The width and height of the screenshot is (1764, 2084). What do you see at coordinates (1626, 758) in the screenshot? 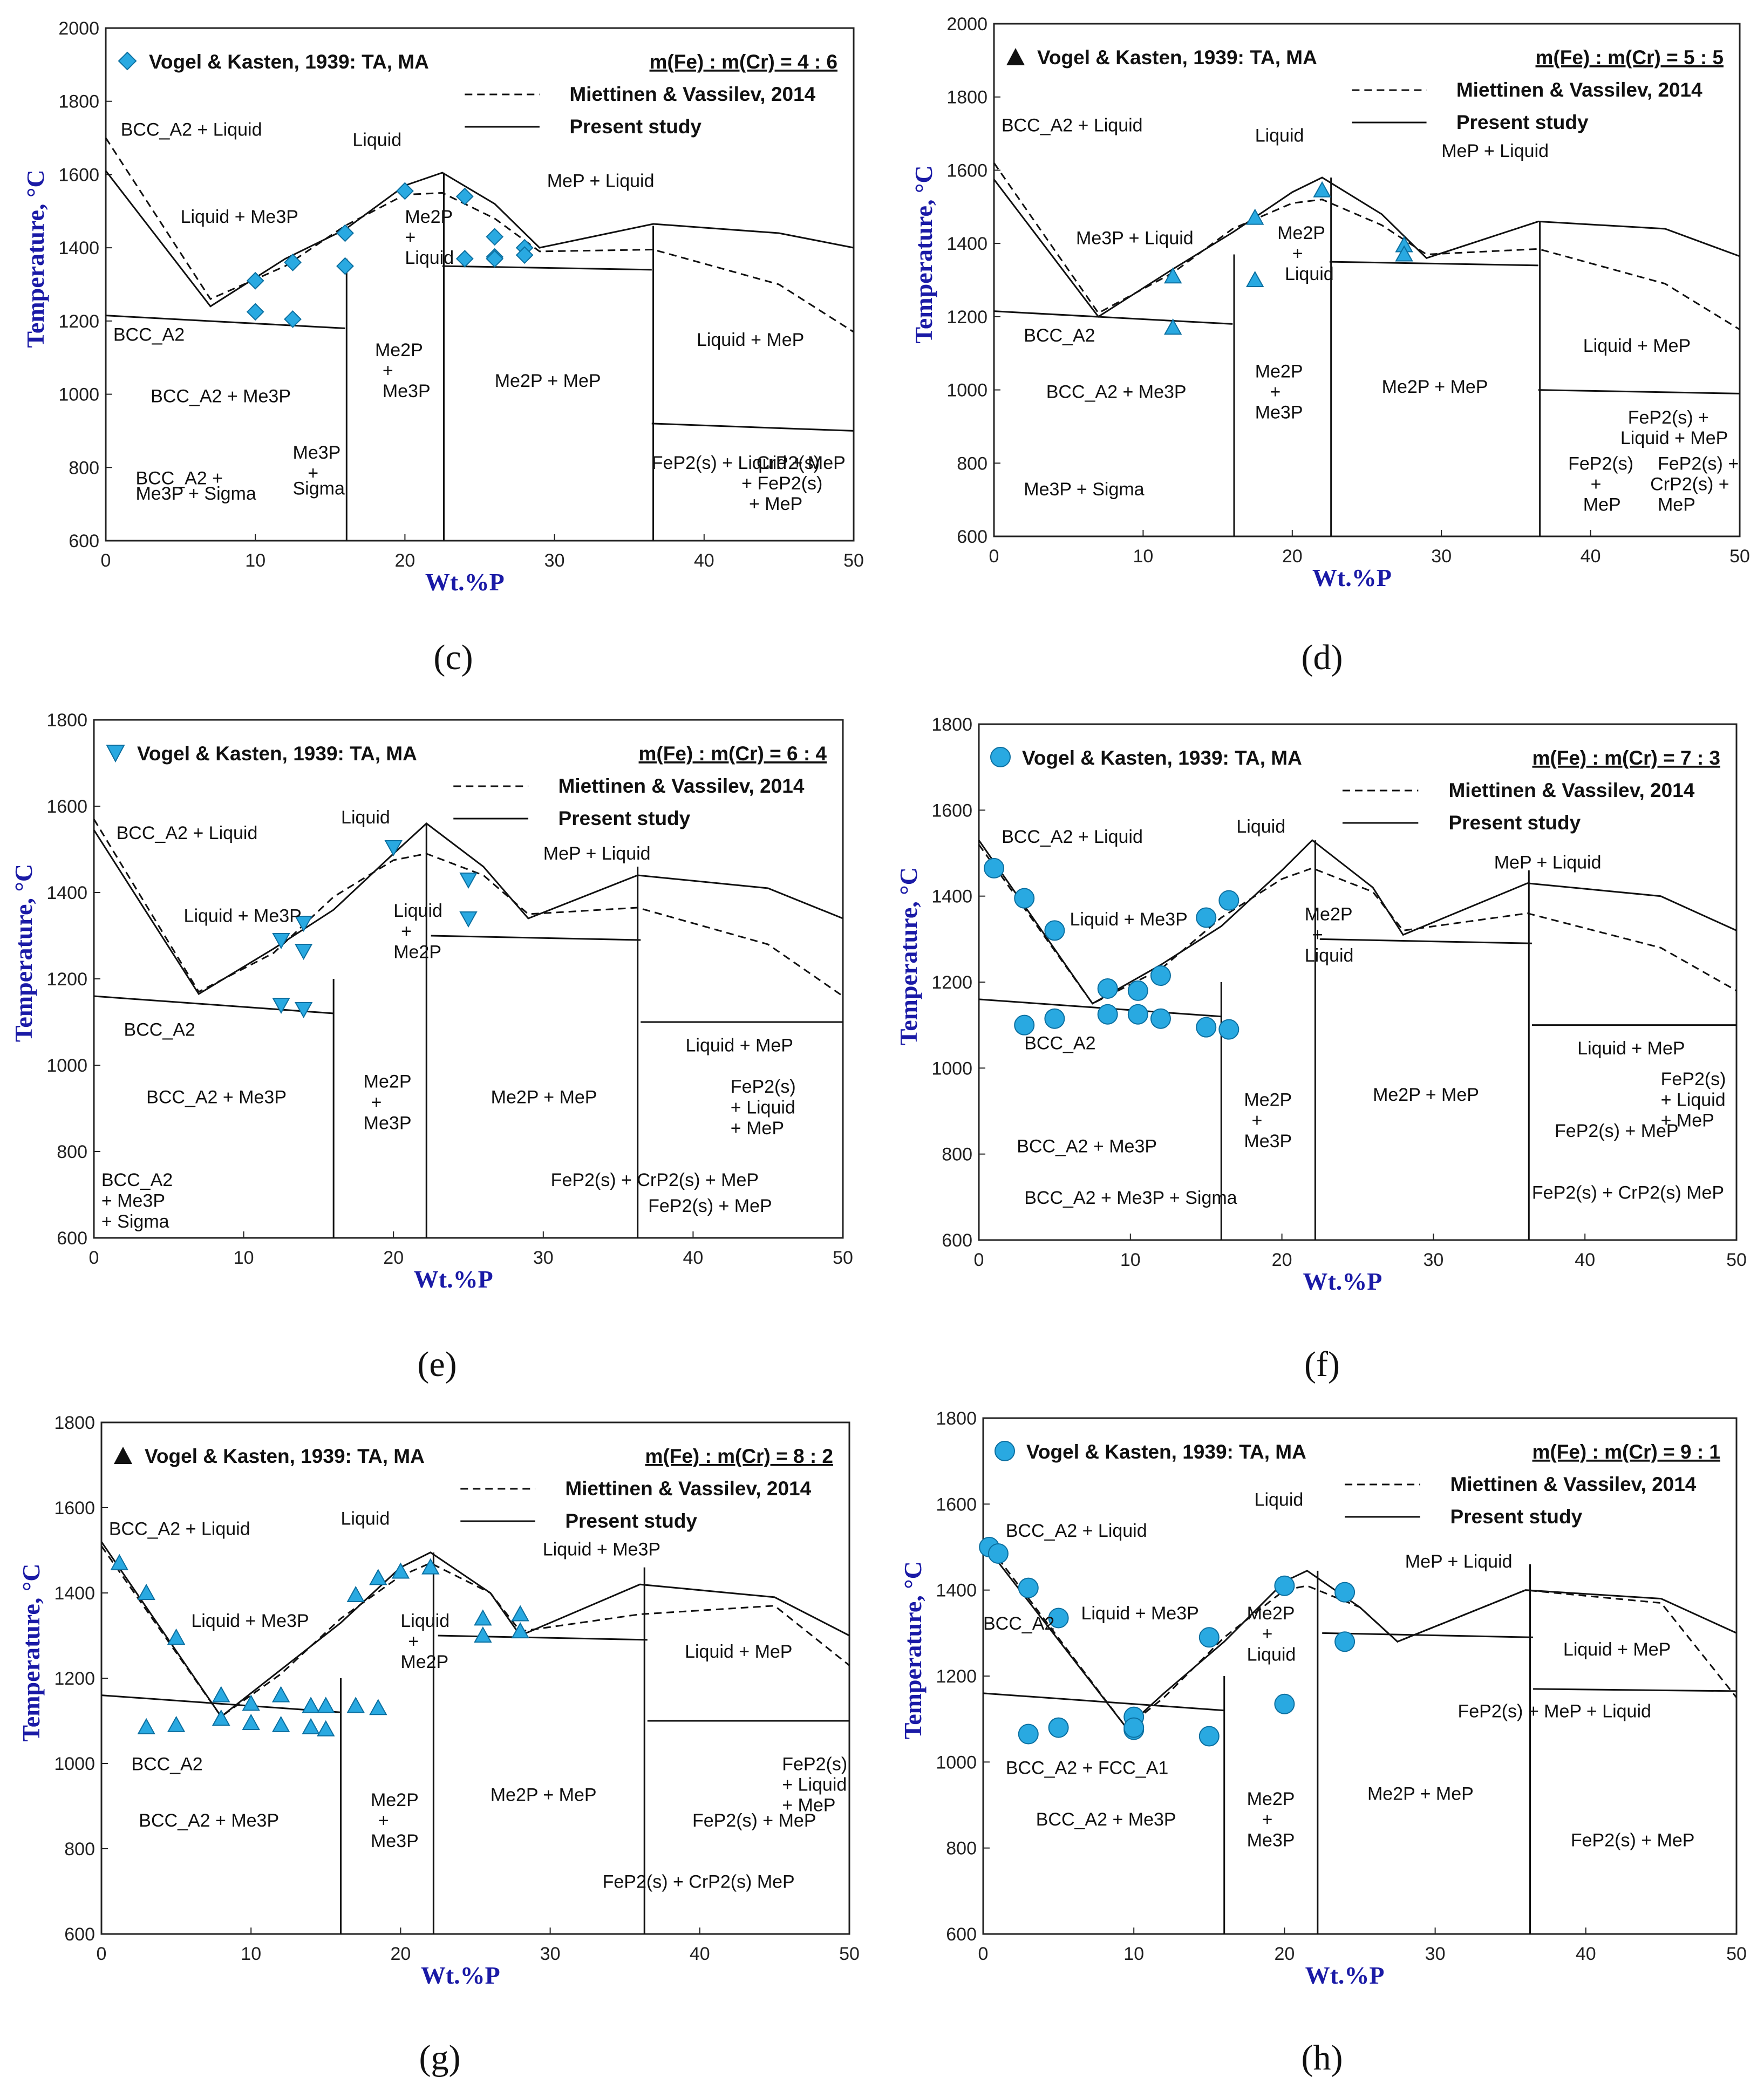
I see `composition-ratio-label: m(Fe) : m(Cr) = 7 : 3` at bounding box center [1626, 758].